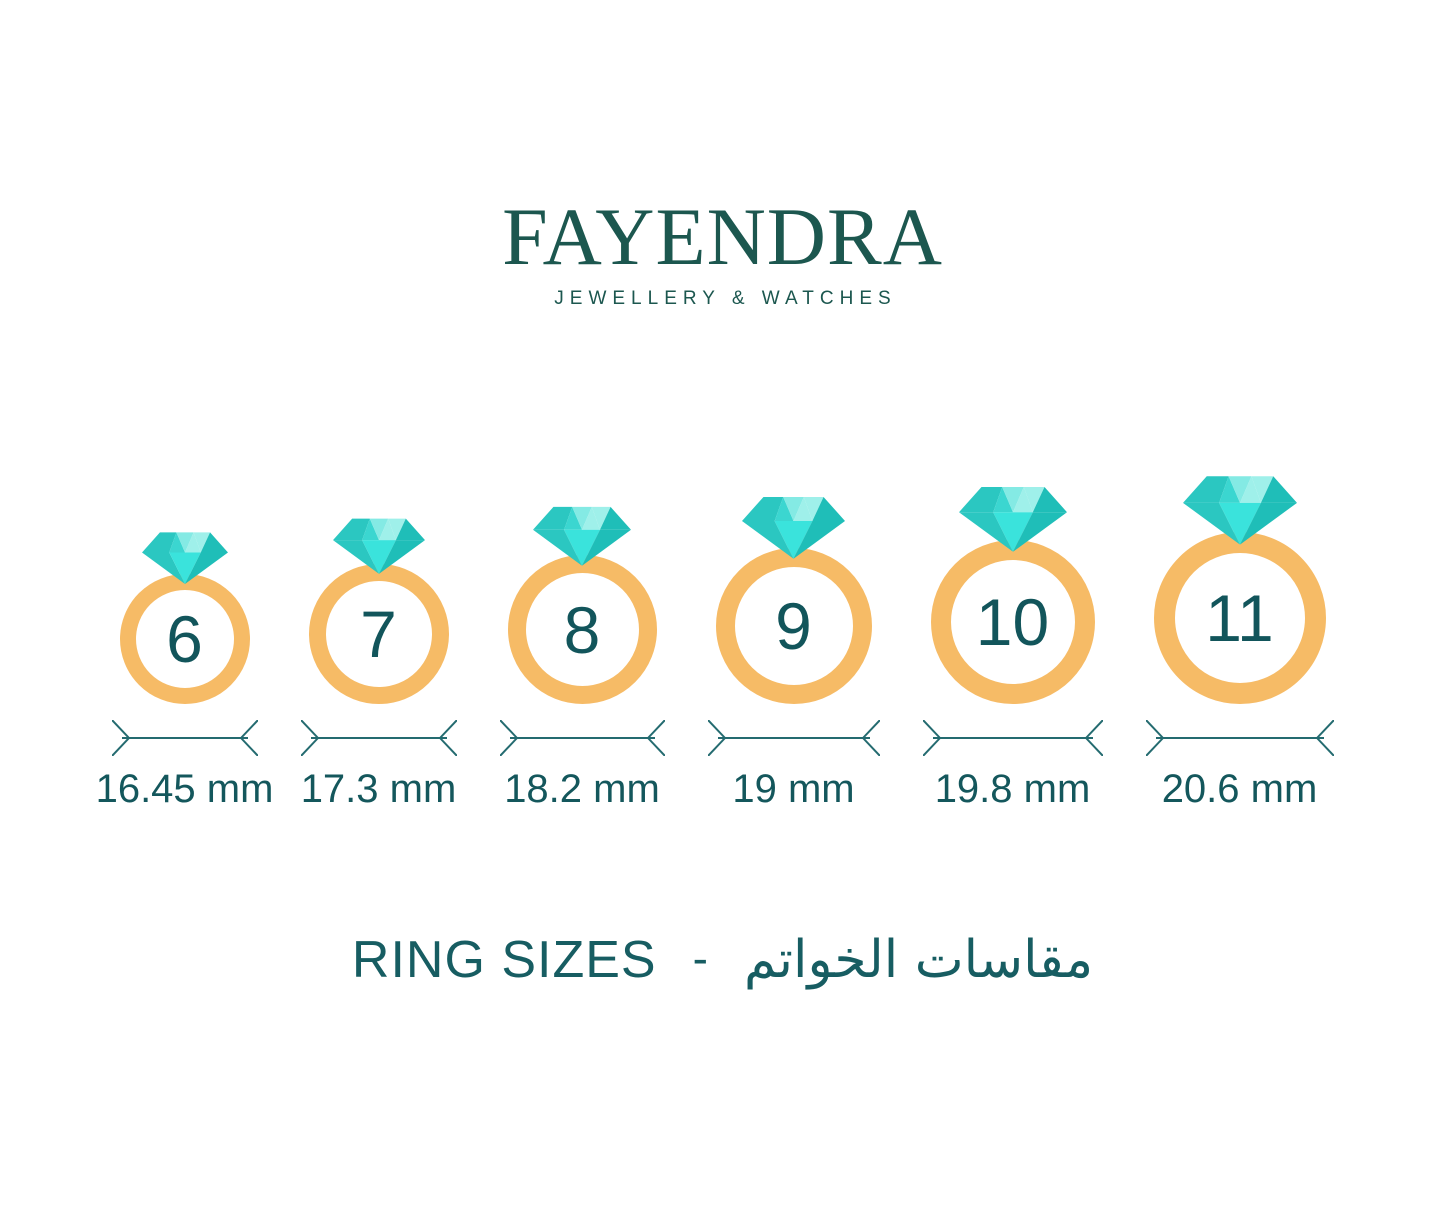  I want to click on ring-band-icon: 8, so click(582, 629).